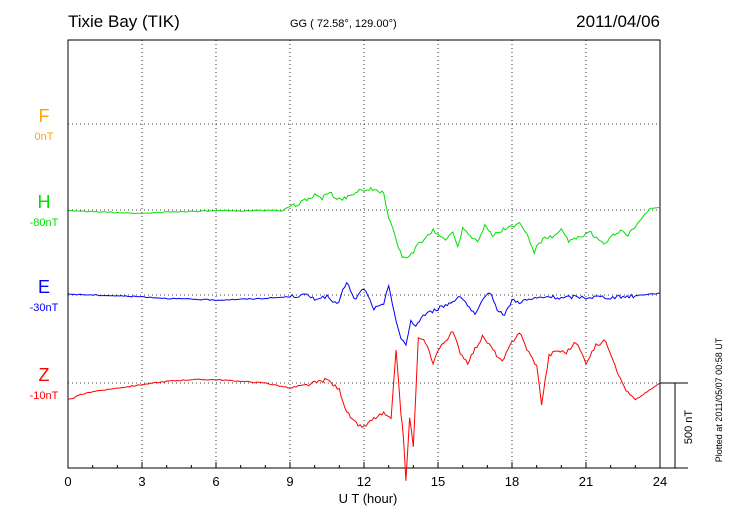 This screenshot has width=730, height=520. I want to click on station-title: Tixie Bay (TIK), so click(124, 21).